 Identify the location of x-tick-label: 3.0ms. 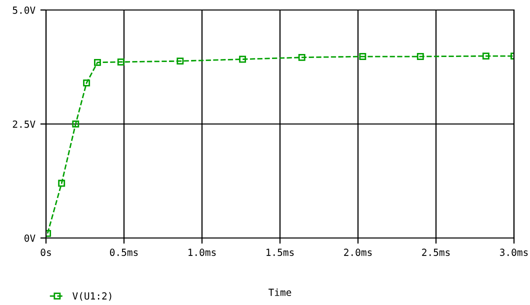
(514, 252).